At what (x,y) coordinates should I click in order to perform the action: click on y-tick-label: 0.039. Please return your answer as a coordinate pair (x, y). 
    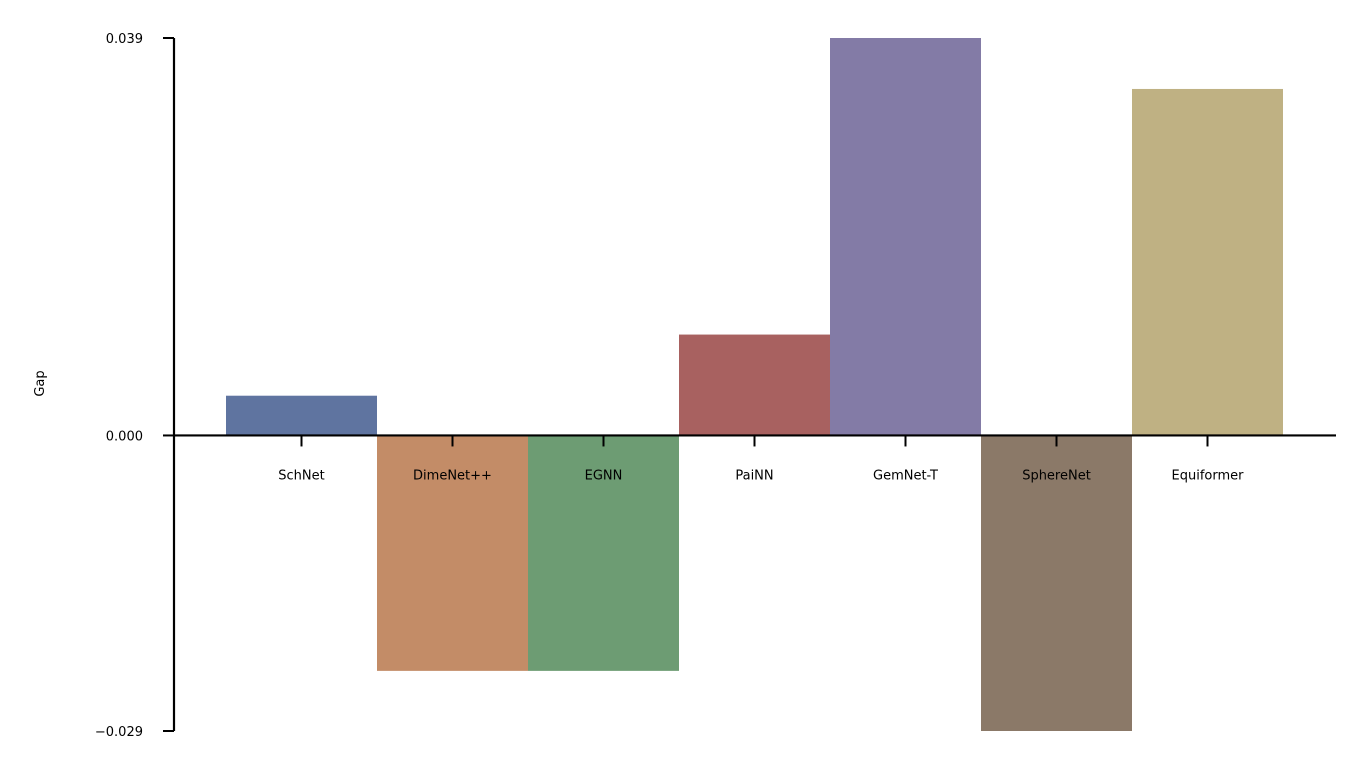
    Looking at the image, I should click on (124, 39).